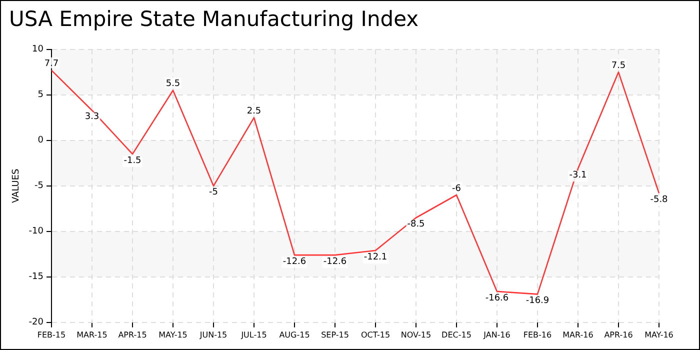 The width and height of the screenshot is (700, 350). Describe the element at coordinates (214, 19) in the screenshot. I see `chart-title: USA Empire State Manufacturing Index` at that location.